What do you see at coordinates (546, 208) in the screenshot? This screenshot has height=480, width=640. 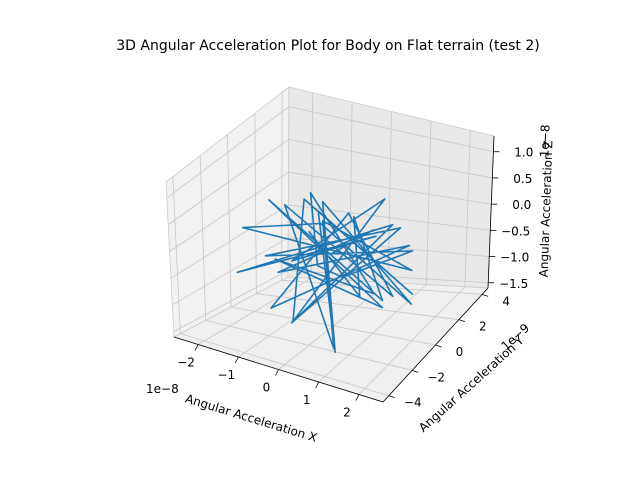 I see `z-axis-label: Angular Acceleration Z` at bounding box center [546, 208].